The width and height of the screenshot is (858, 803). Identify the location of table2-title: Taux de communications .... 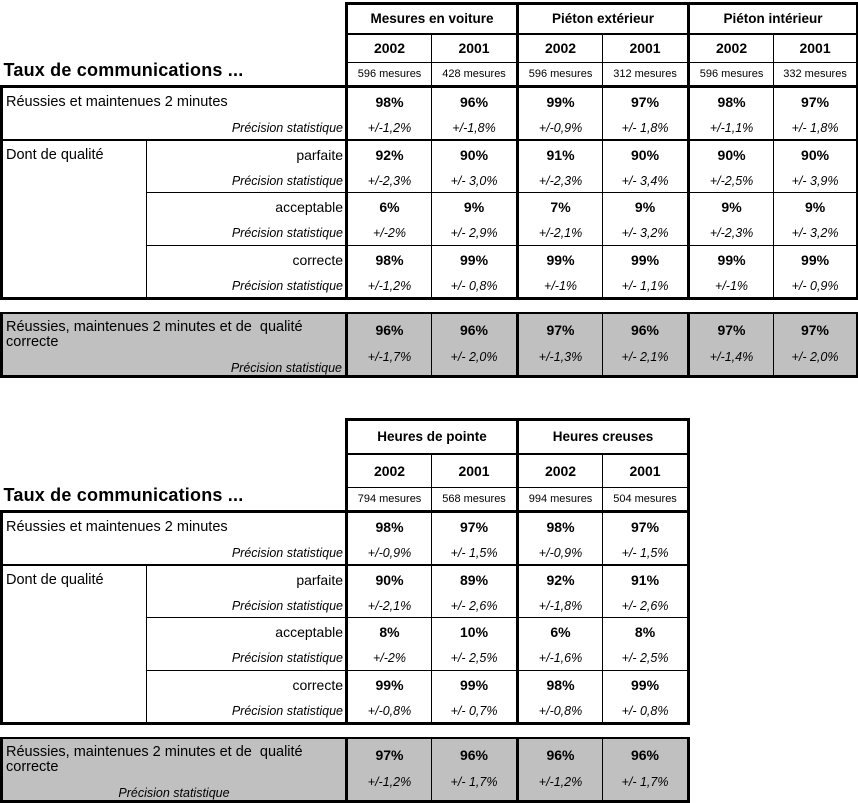
(123, 495).